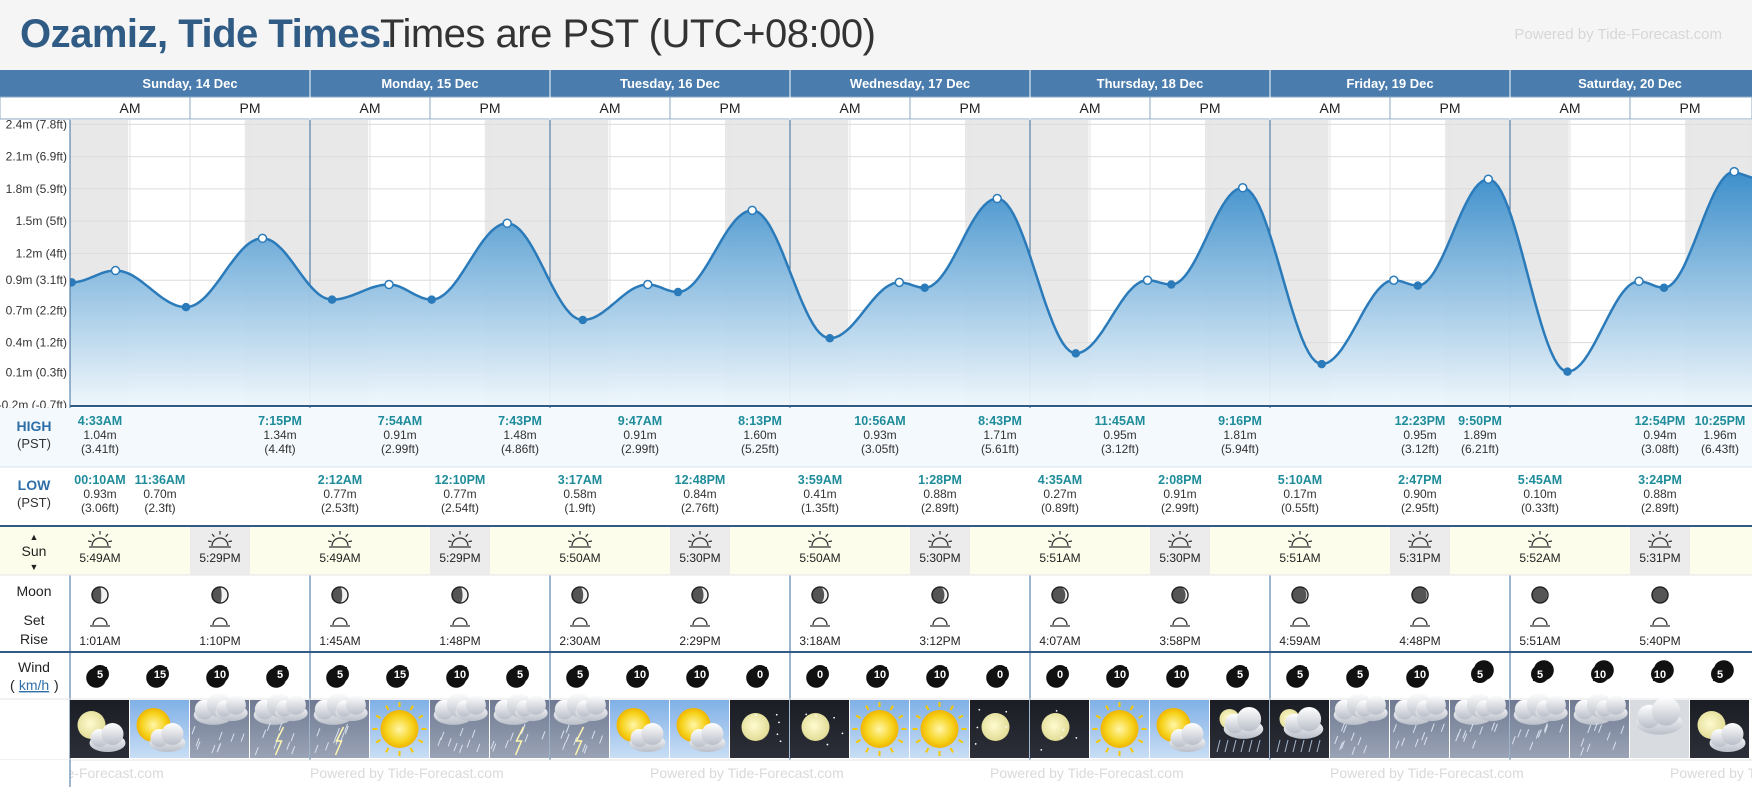 The image size is (1752, 787). Describe the element at coordinates (939, 558) in the screenshot. I see `sunset-time-3: 5:30PM` at that location.